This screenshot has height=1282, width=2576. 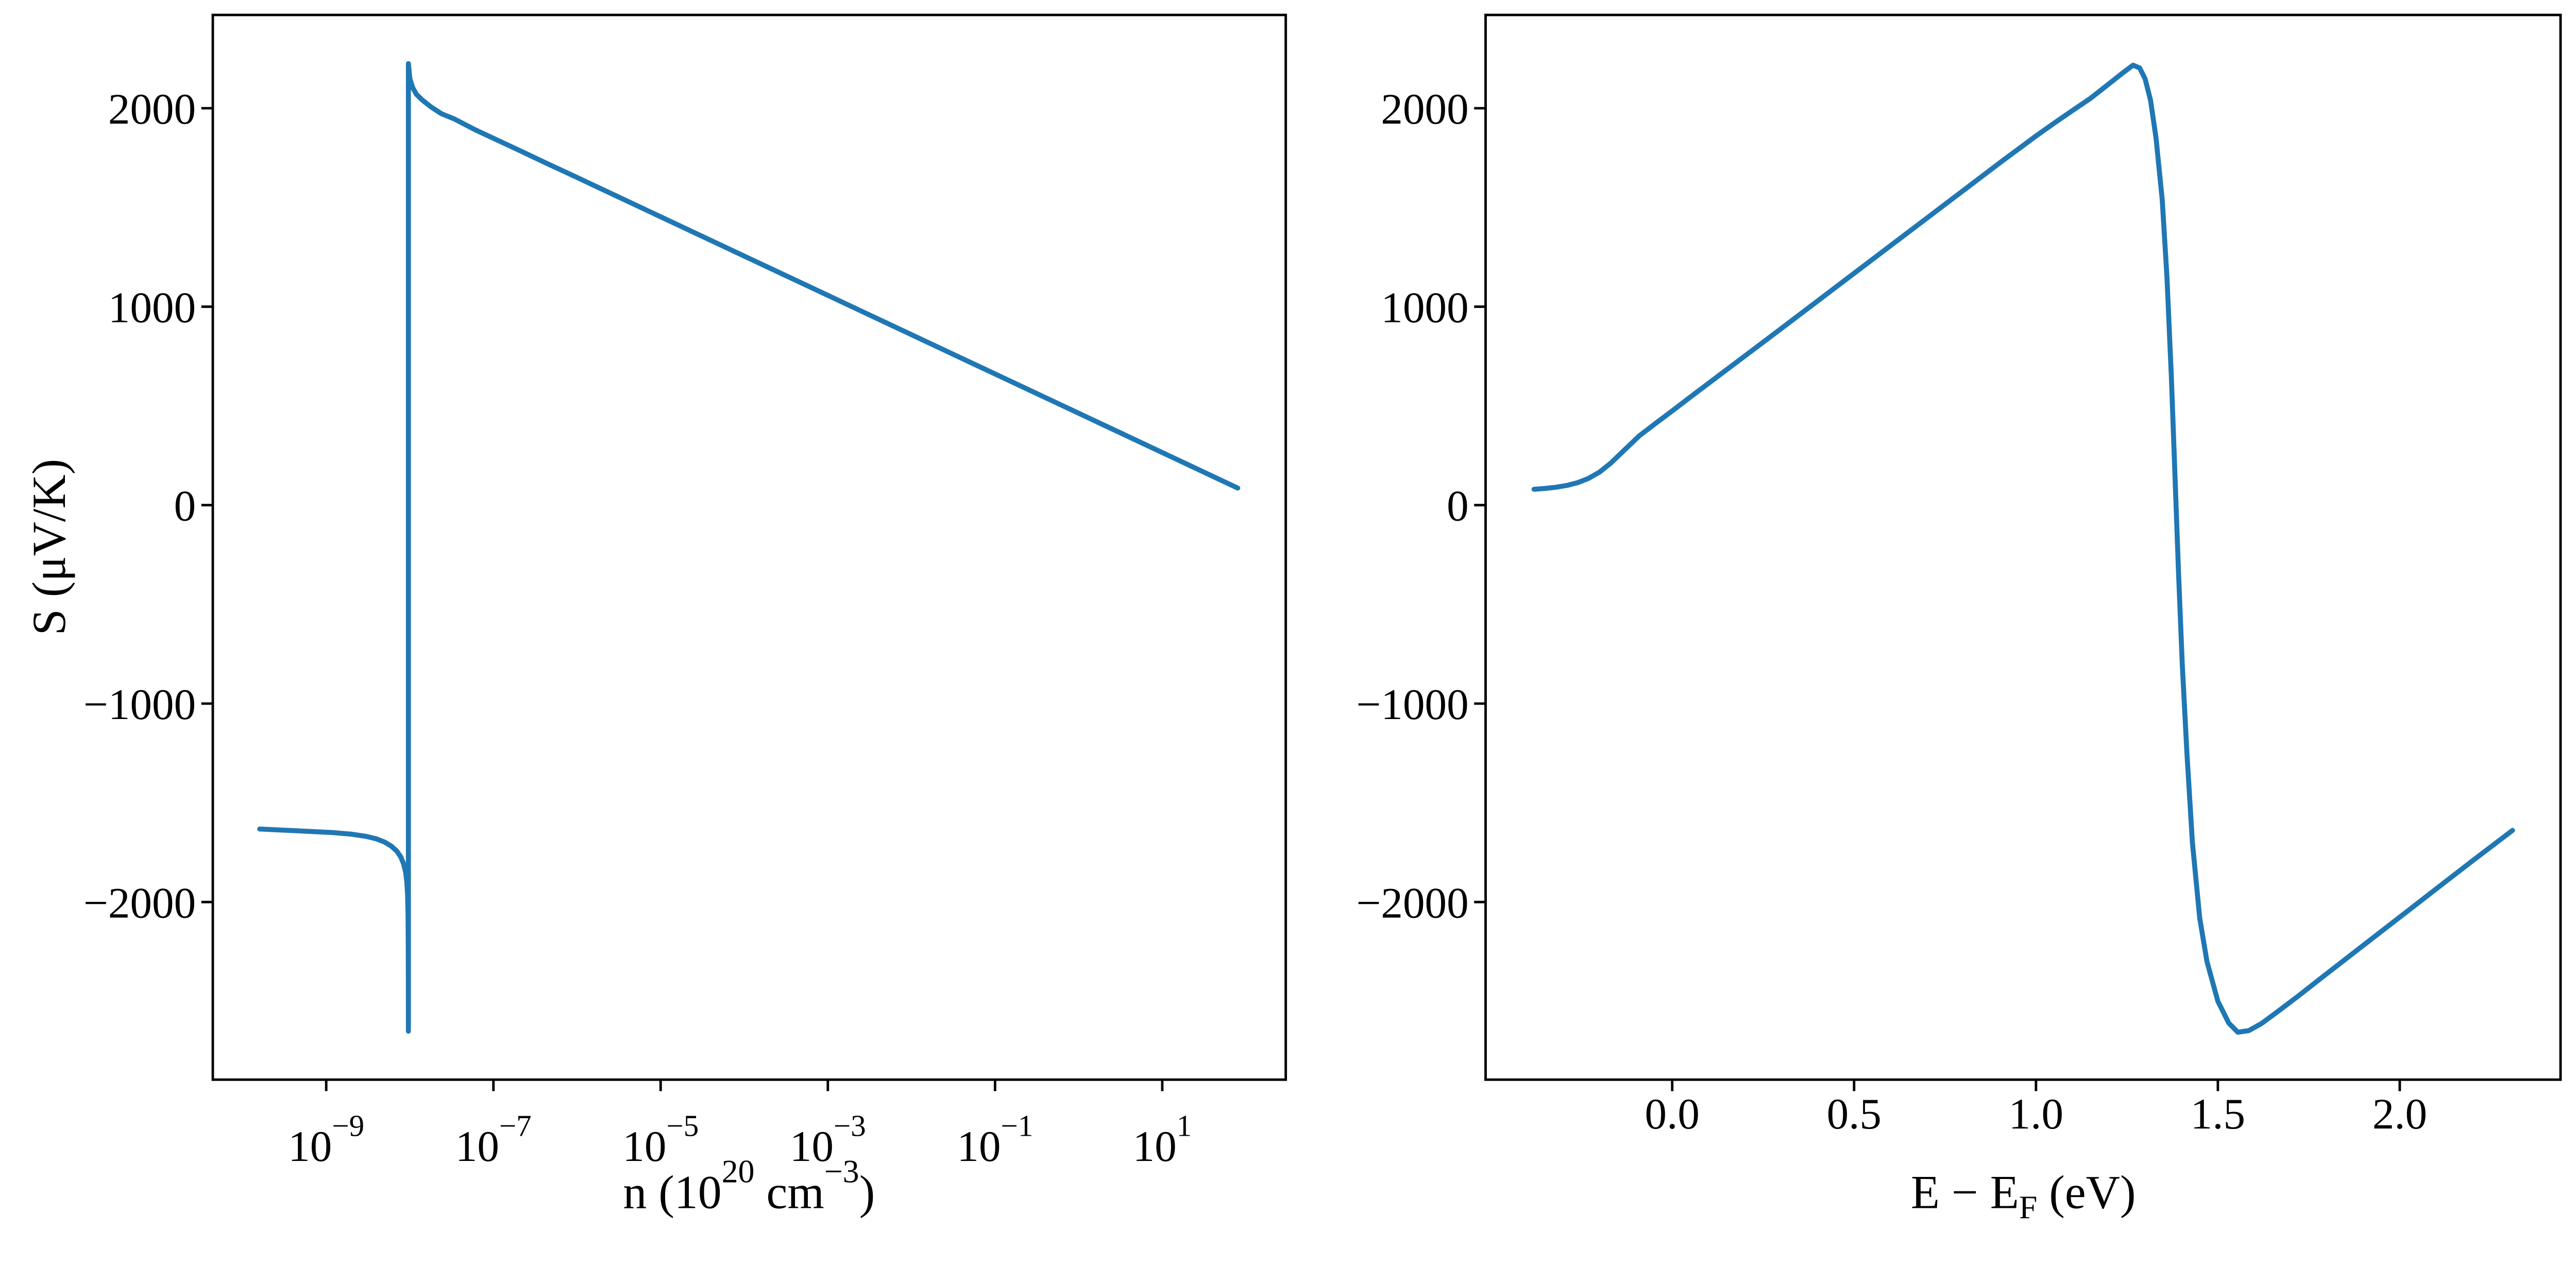 I want to click on x-tick-label: 0.0, so click(x=1672, y=1114).